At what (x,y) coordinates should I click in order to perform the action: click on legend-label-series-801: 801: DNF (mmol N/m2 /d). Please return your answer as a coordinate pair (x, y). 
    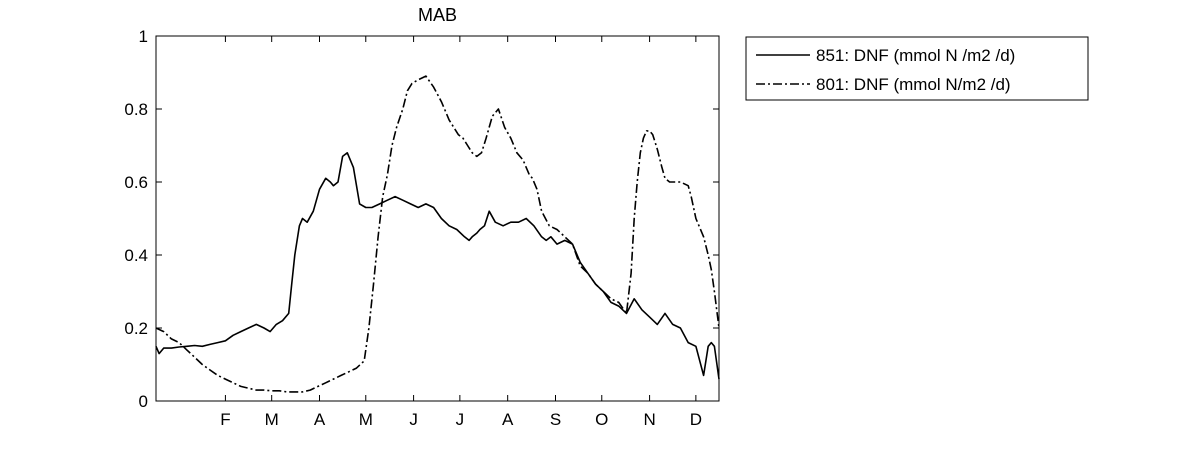
    Looking at the image, I should click on (913, 84).